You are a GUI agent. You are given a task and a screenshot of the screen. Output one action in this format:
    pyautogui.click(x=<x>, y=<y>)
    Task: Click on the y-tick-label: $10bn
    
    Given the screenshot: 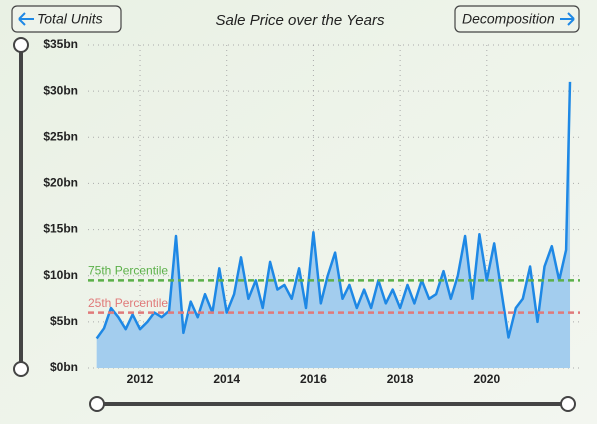 What is the action you would take?
    pyautogui.click(x=60, y=275)
    